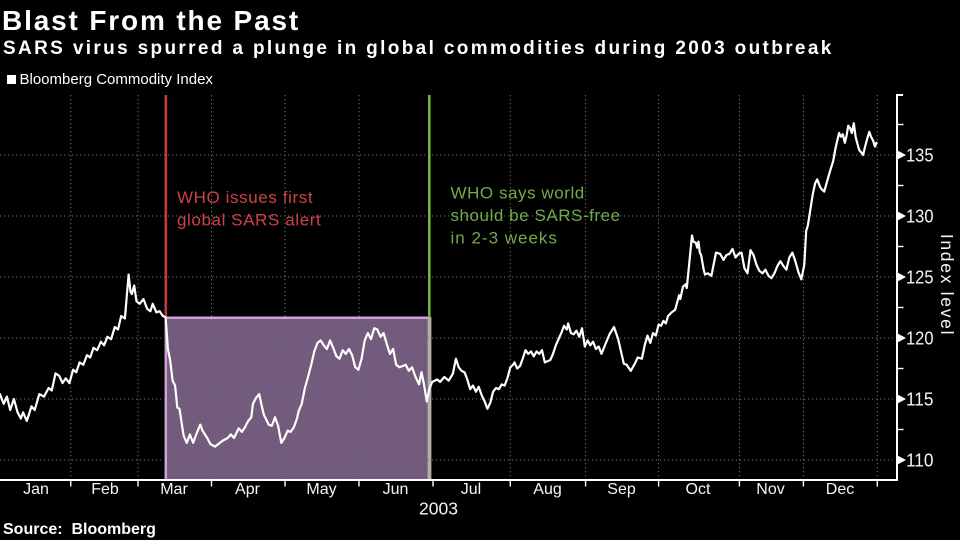 This screenshot has height=540, width=960. Describe the element at coordinates (770, 489) in the screenshot. I see `svg-text: Nov` at that location.